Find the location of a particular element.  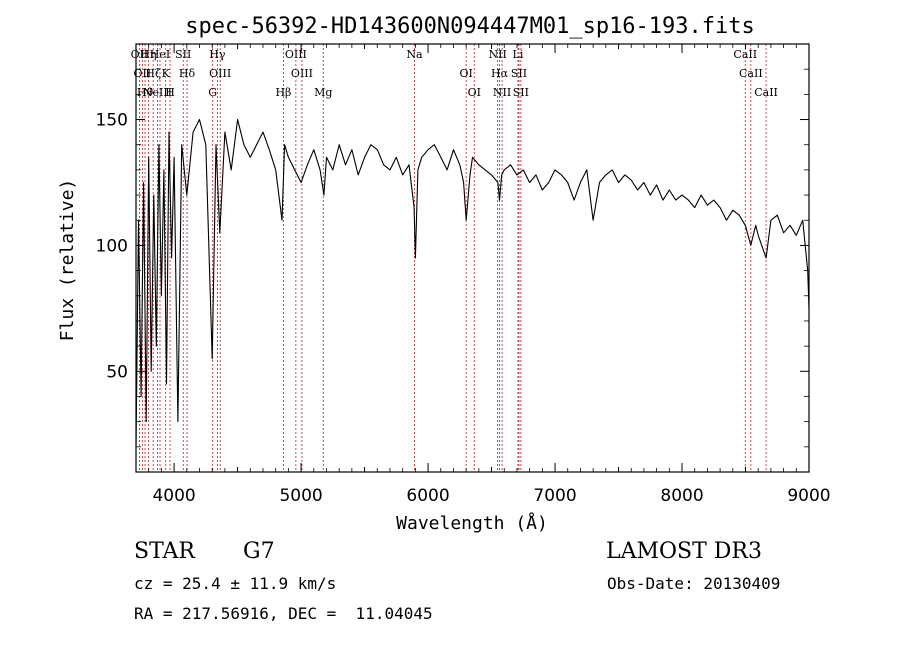

y-tick-label: 150 is located at coordinates (112, 121).